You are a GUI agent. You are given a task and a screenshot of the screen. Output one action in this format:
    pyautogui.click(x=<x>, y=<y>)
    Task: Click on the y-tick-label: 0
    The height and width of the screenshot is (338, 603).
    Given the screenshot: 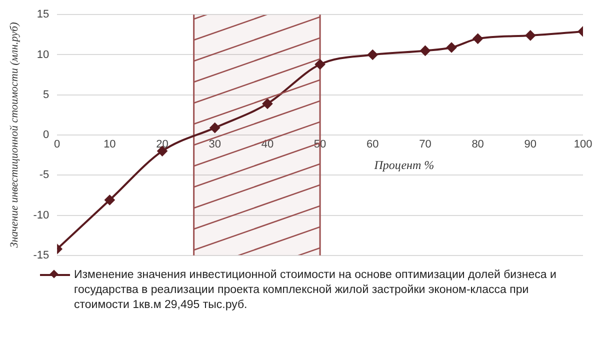 What is the action you would take?
    pyautogui.click(x=46, y=135)
    